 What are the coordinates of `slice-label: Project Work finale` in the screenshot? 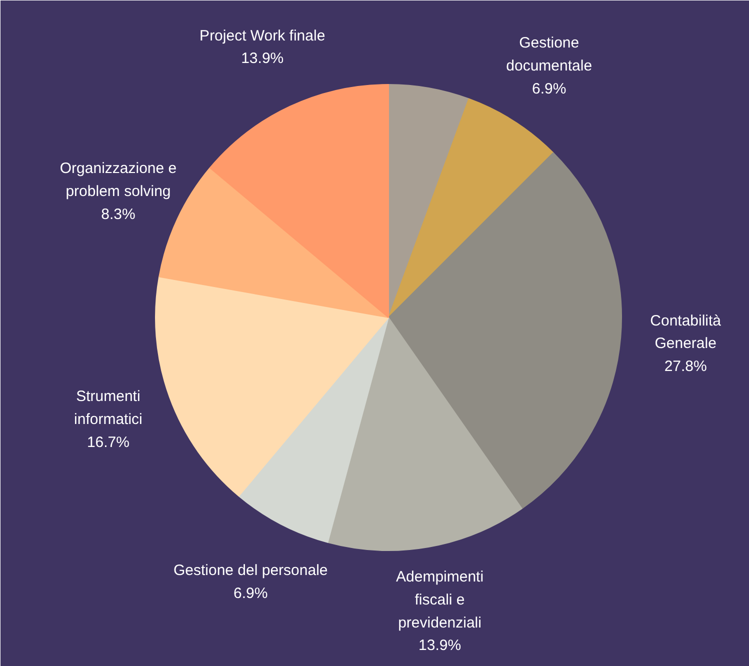 It's located at (263, 35).